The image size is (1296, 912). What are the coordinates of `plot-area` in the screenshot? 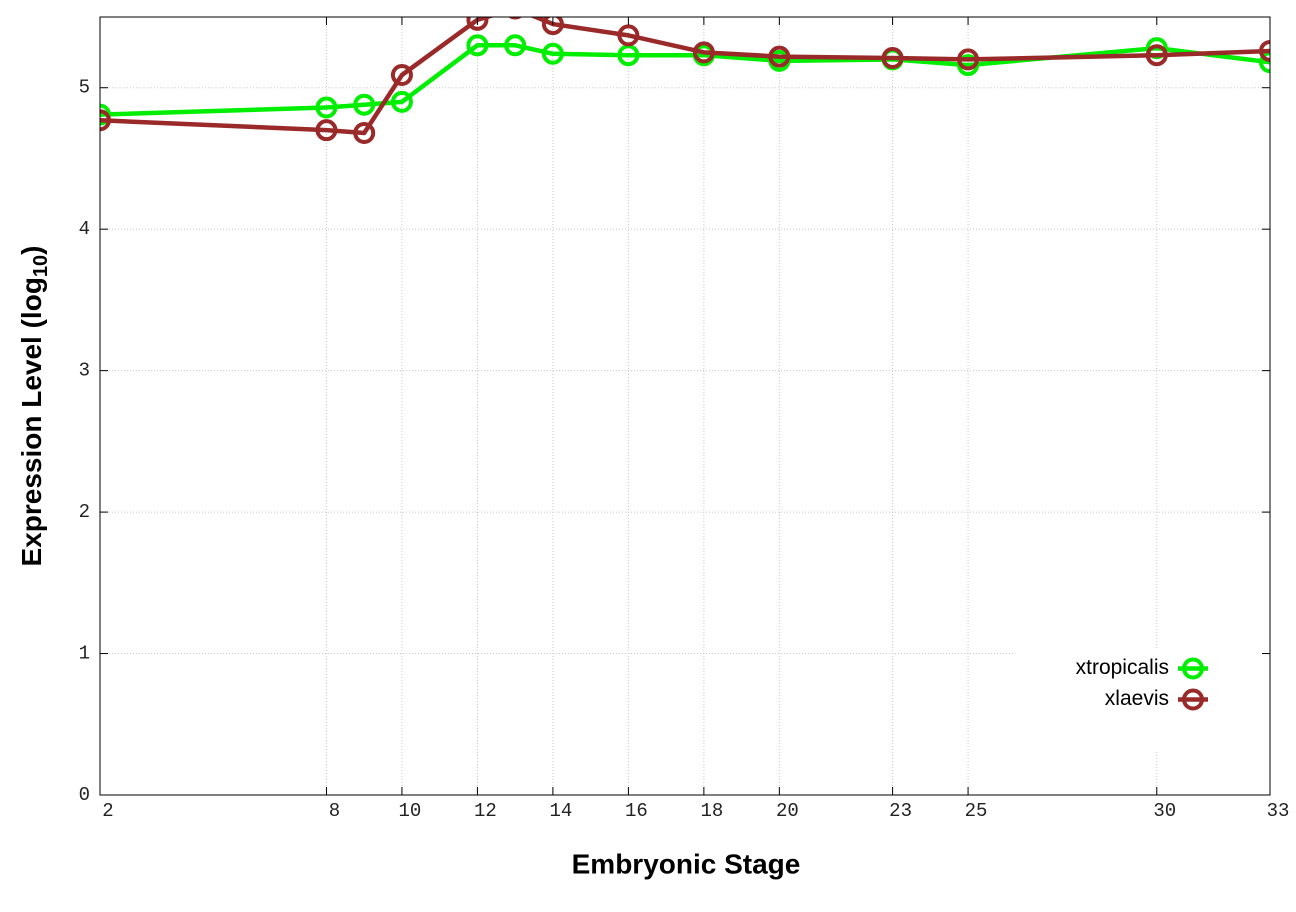 It's located at (685, 80).